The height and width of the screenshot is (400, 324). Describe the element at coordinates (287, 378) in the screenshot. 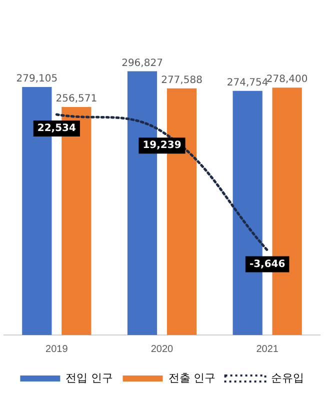

I see `legend-label: 순유입` at that location.